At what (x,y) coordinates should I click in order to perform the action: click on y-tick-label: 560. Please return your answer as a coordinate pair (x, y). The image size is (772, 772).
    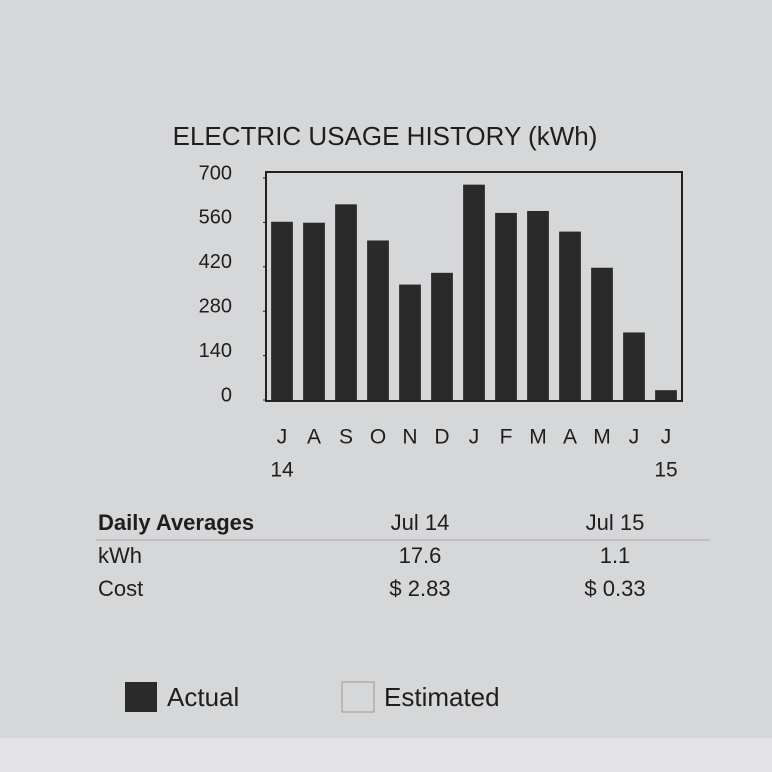
    Looking at the image, I should click on (215, 218).